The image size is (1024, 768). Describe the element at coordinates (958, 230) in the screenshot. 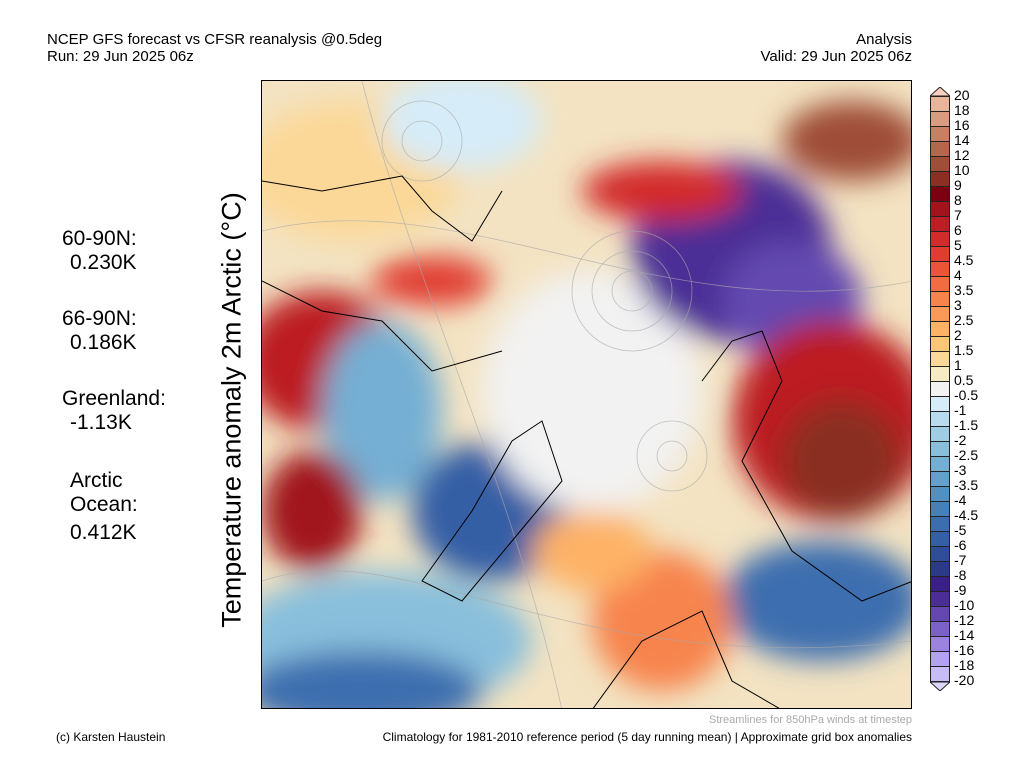

I see `colorbar-tick-label: 6` at that location.